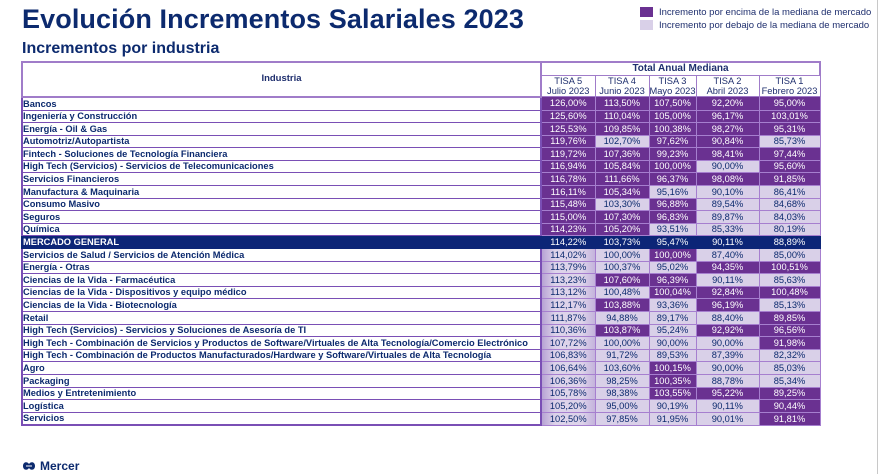 The height and width of the screenshot is (474, 880). What do you see at coordinates (672, 179) in the screenshot?
I see `increment-value-cell: 96,37%` at bounding box center [672, 179].